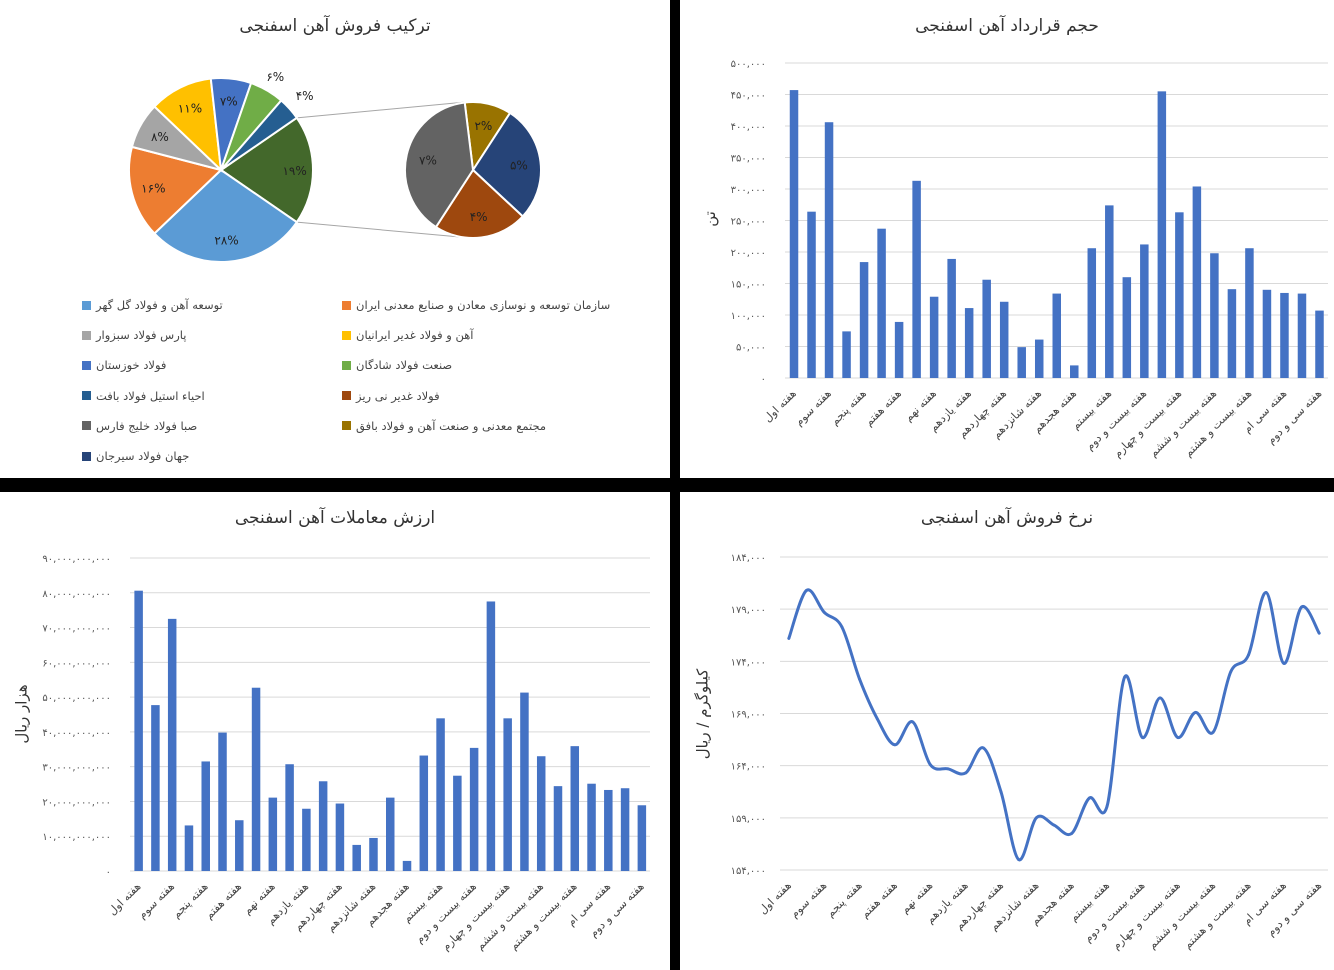  What do you see at coordinates (748, 715) in the screenshot?
I see `y-tick-label: ۱۶۹,۰۰۰` at bounding box center [748, 715].